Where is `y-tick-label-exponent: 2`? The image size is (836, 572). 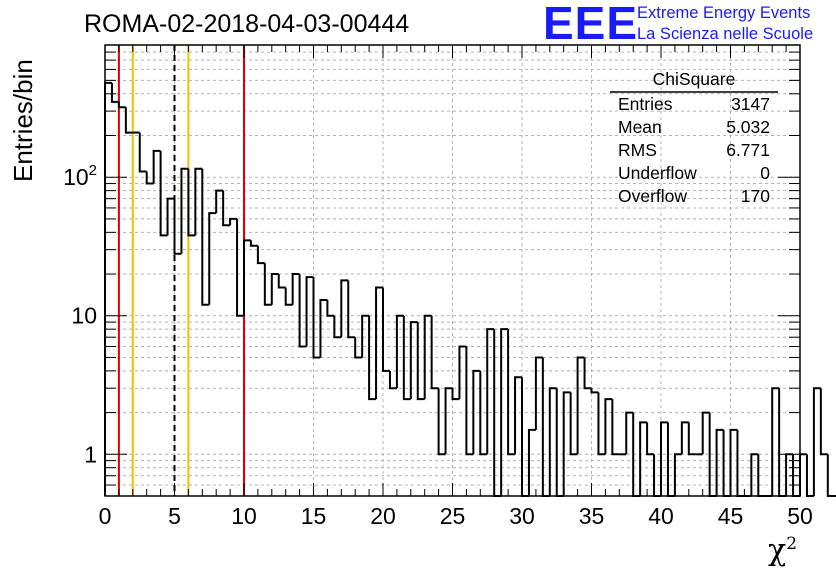
y-tick-label-exponent: 2 is located at coordinates (93, 170).